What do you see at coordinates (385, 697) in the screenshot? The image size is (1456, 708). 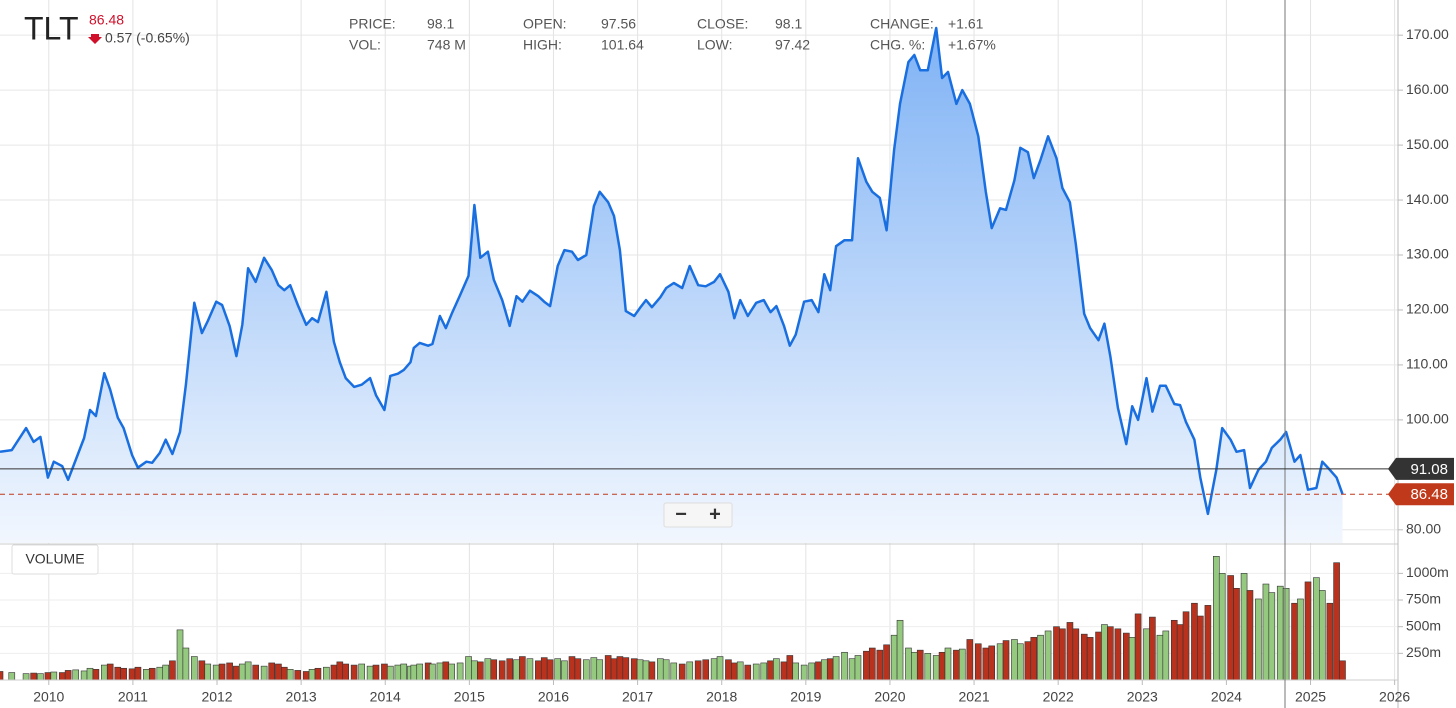 I see `x-tick-label: 2014` at bounding box center [385, 697].